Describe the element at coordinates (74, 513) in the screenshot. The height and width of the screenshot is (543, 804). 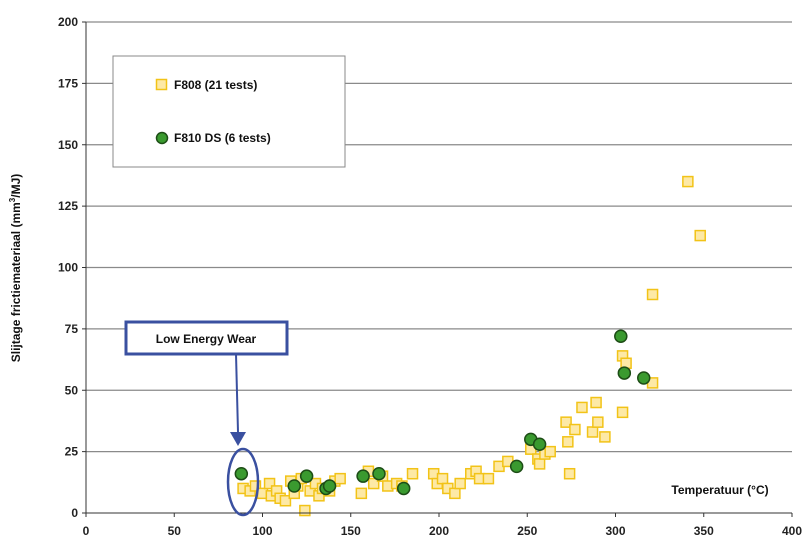
I see `y-tick-label-0: 0` at that location.